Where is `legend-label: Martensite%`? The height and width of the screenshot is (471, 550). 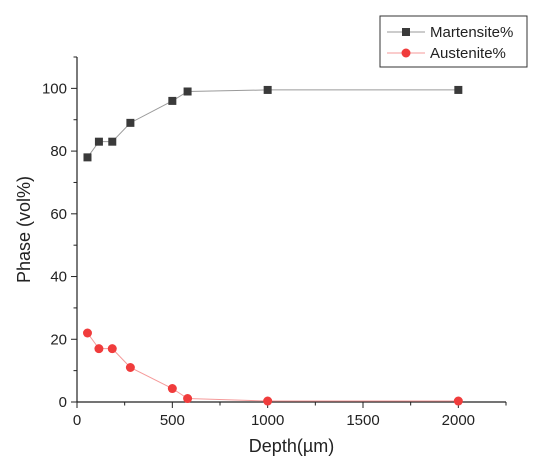 legend-label: Martensite% is located at coordinates (471, 32).